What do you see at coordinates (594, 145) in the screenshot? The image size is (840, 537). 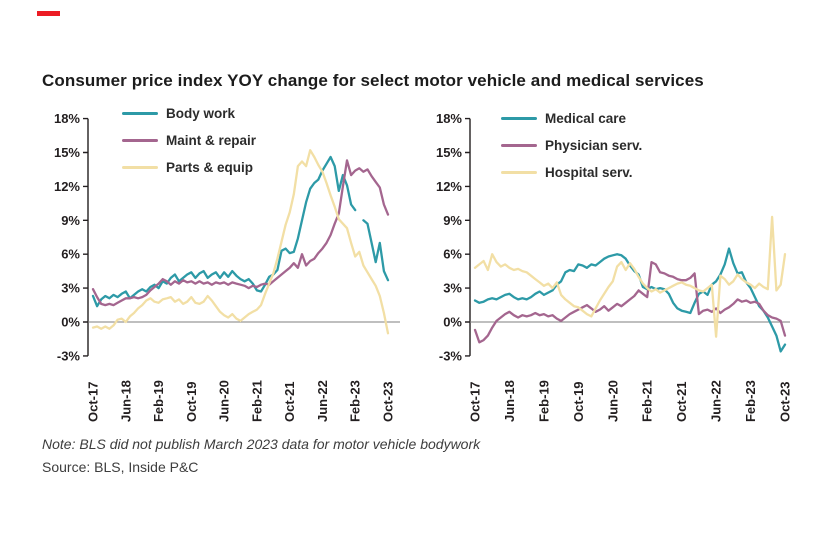 I see `legend-label: Physician serv.` at bounding box center [594, 145].